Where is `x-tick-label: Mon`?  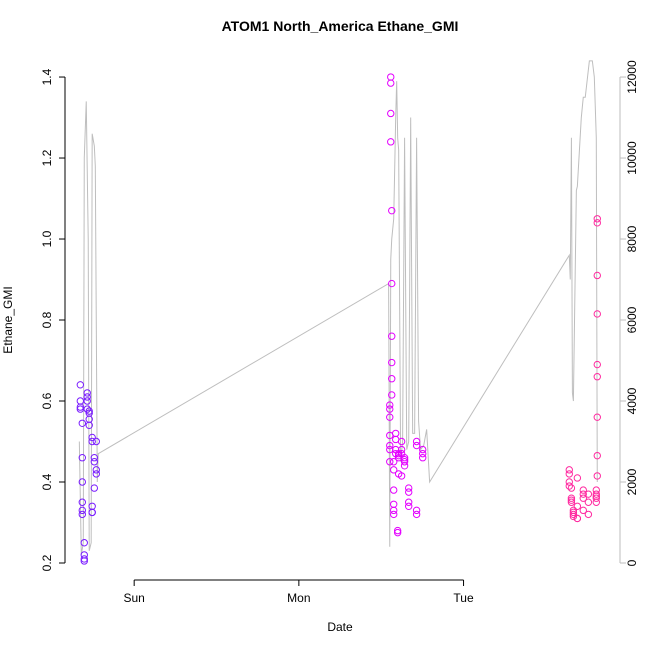 x-tick-label: Mon is located at coordinates (298, 598).